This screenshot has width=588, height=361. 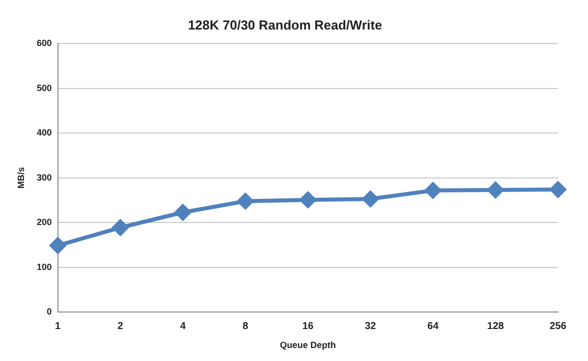 I want to click on x-tick-label: 8, so click(x=245, y=326).